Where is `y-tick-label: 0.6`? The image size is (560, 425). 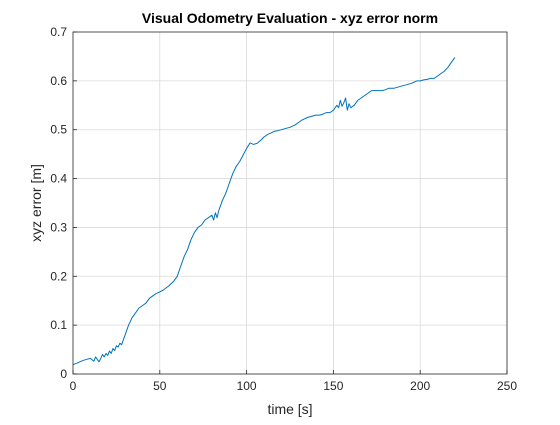
y-tick-label: 0.6 is located at coordinates (58, 81).